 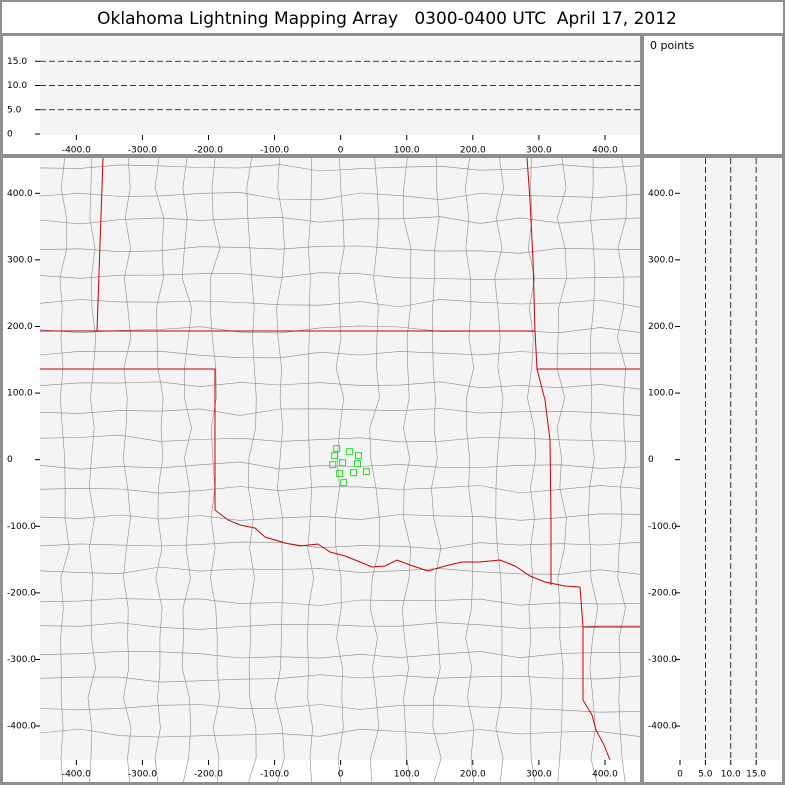 What do you see at coordinates (17, 62) in the screenshot?
I see `y-tick-label: 15.0` at bounding box center [17, 62].